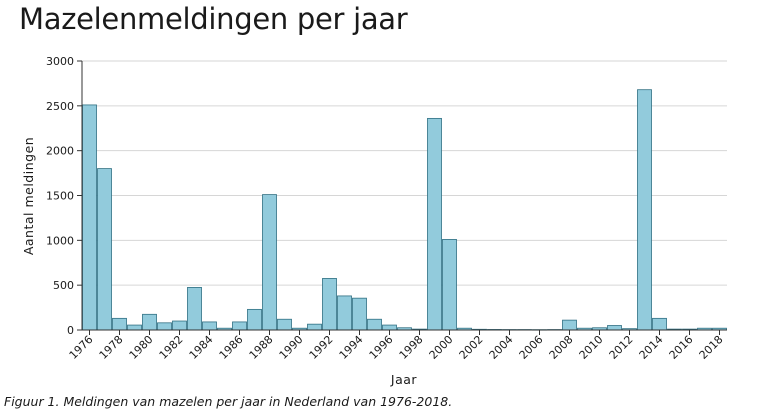 This screenshot has height=416, width=763. Describe the element at coordinates (644, 210) in the screenshot. I see `bar-2013` at that location.